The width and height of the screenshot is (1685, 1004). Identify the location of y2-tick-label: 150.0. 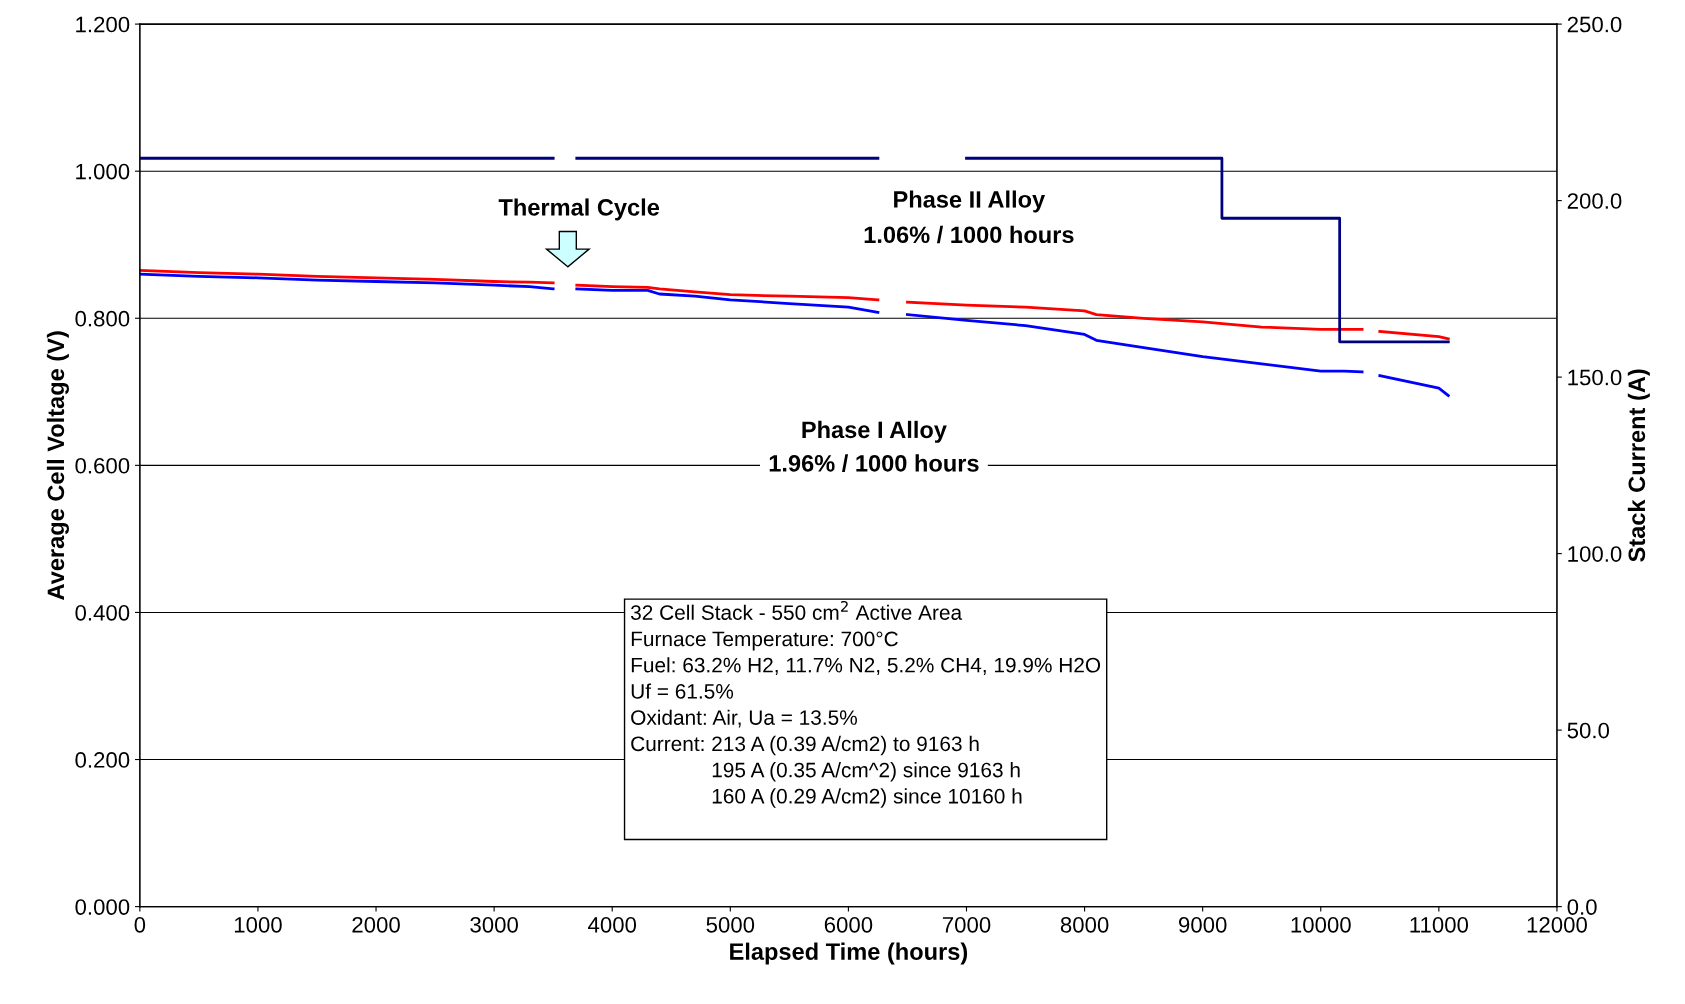
(1595, 377).